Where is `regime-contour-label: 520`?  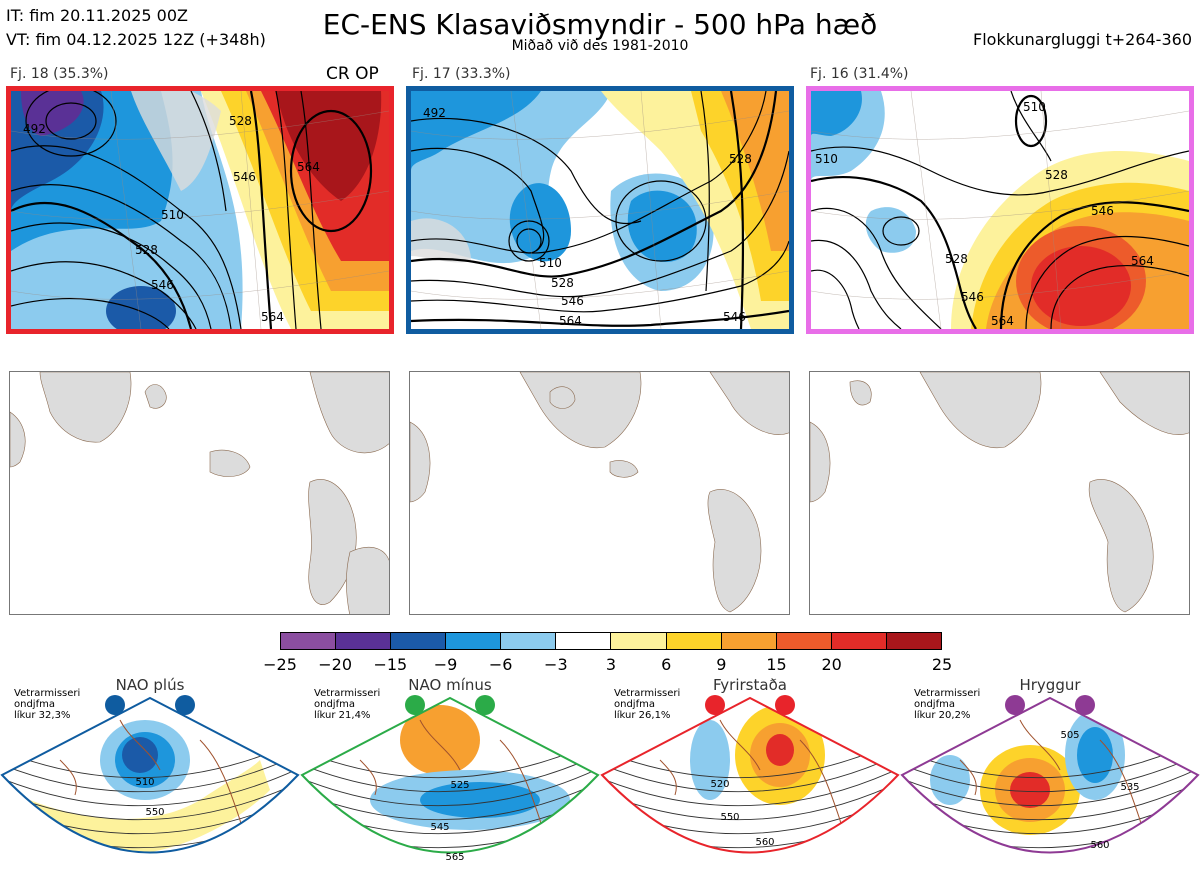
regime-contour-label: 520 is located at coordinates (719, 784).